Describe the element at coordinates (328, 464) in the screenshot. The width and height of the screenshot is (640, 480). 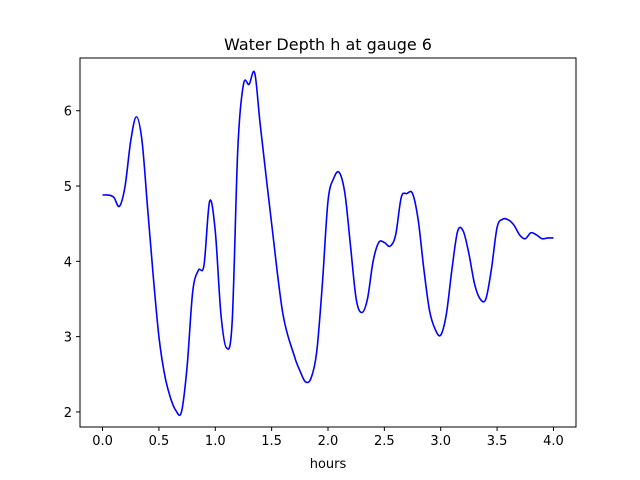
I see `x-axis-label: hours` at that location.